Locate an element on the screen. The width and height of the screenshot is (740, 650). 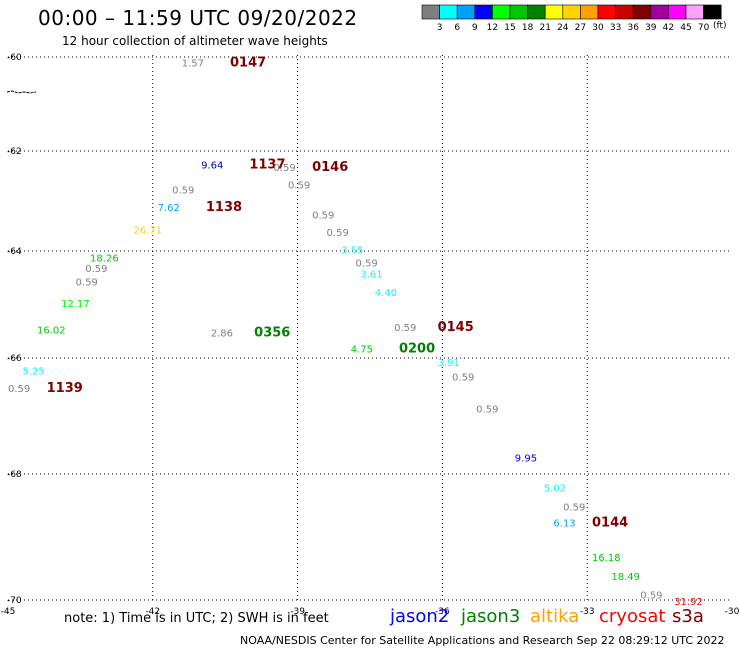
legend-bin-label: 18 is located at coordinates (528, 28).